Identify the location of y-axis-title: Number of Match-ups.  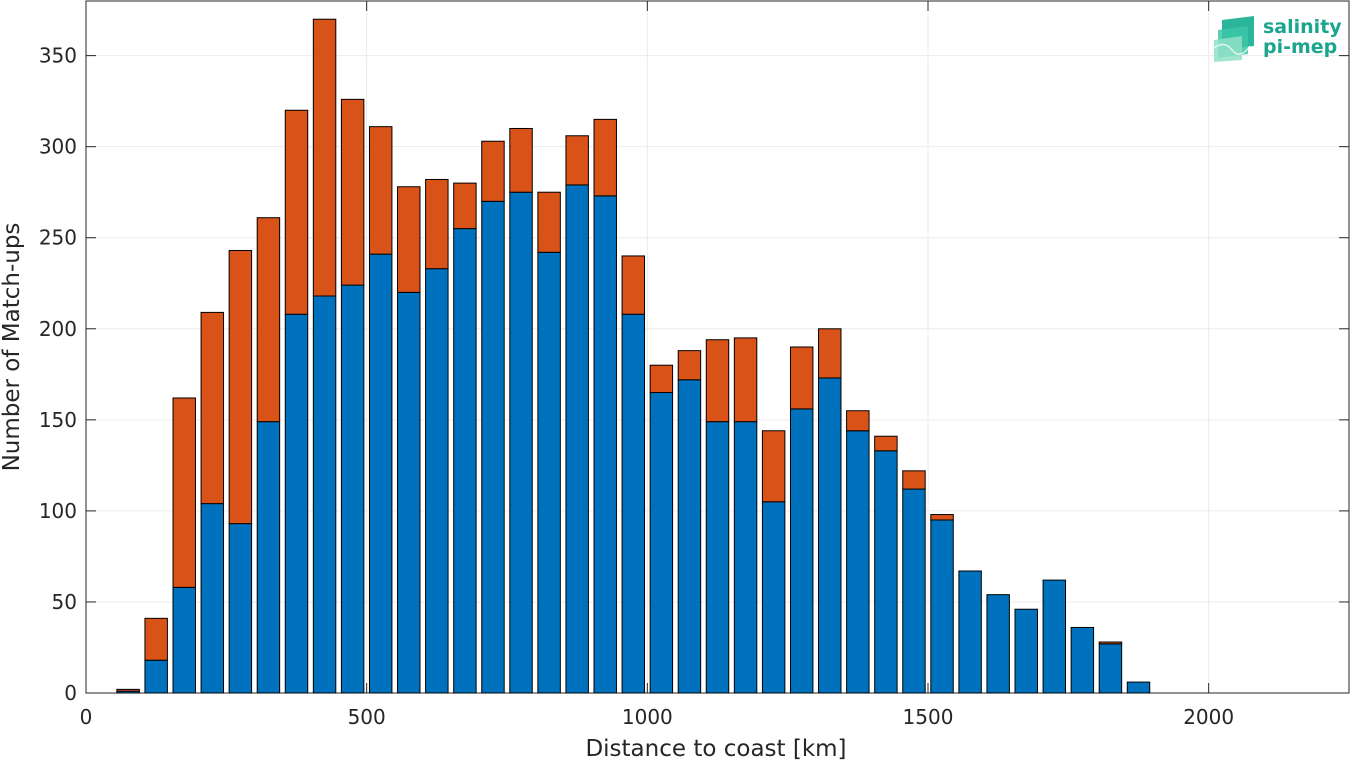
(12, 347).